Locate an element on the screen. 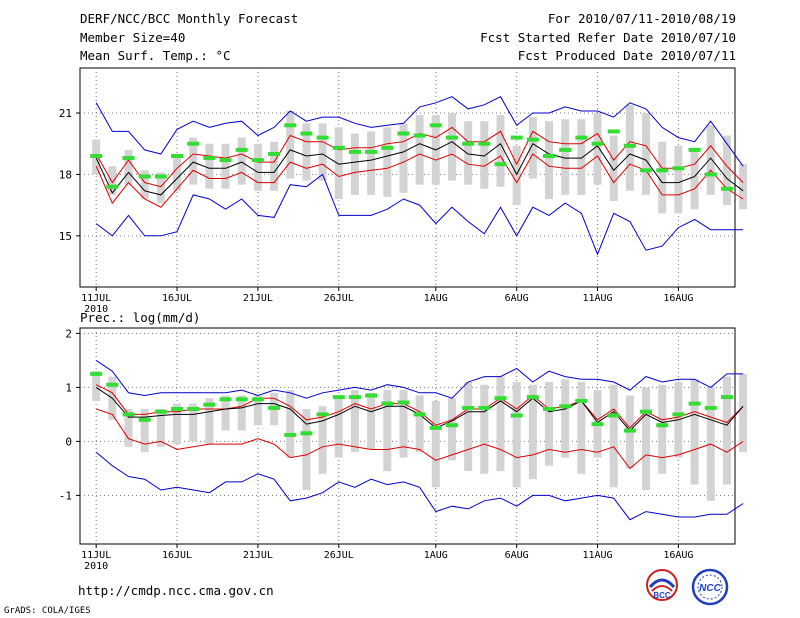 Image resolution: width=800 pixels, height=618 pixels. y-tick-label: 21 is located at coordinates (65, 113).